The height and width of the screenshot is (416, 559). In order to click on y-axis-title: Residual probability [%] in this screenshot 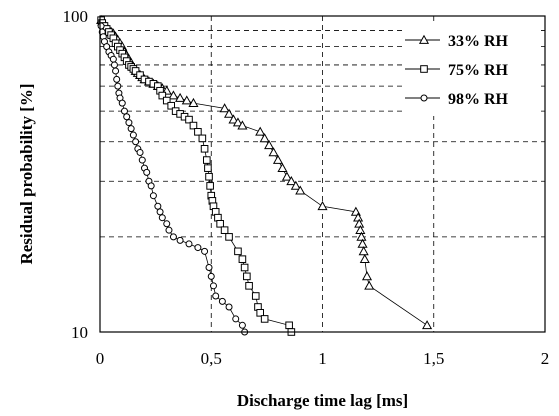, I will do `click(26, 173)`.